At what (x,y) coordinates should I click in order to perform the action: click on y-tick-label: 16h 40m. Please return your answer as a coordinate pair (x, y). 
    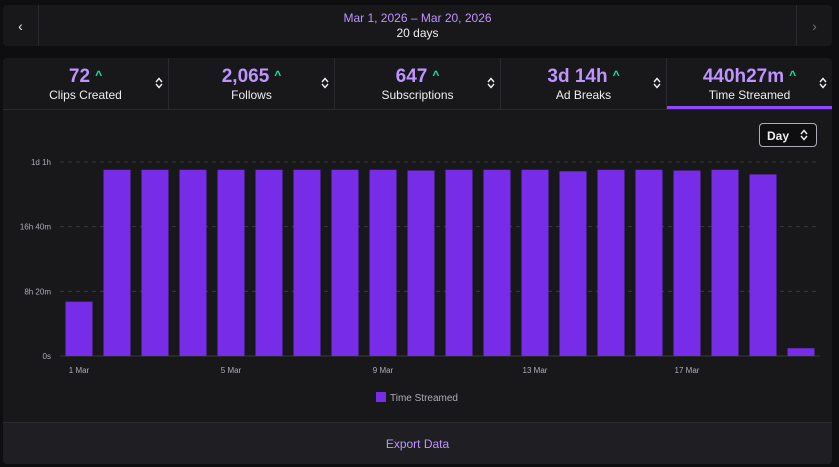
    Looking at the image, I should click on (35, 227).